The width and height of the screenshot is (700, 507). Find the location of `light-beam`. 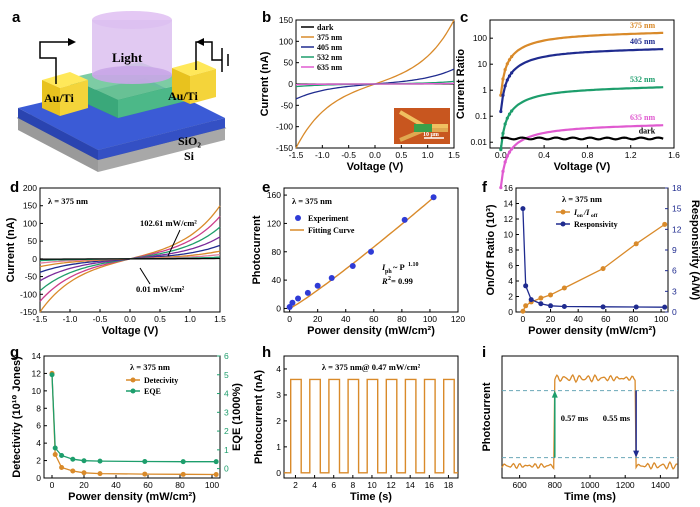

light-beam is located at coordinates (132, 47).